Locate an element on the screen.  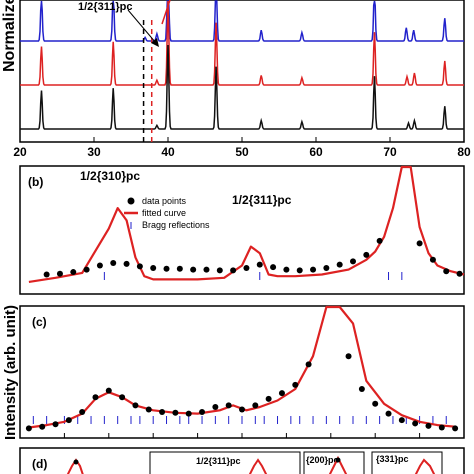
panel-a-tick-label-0: 20 is located at coordinates (20, 152).